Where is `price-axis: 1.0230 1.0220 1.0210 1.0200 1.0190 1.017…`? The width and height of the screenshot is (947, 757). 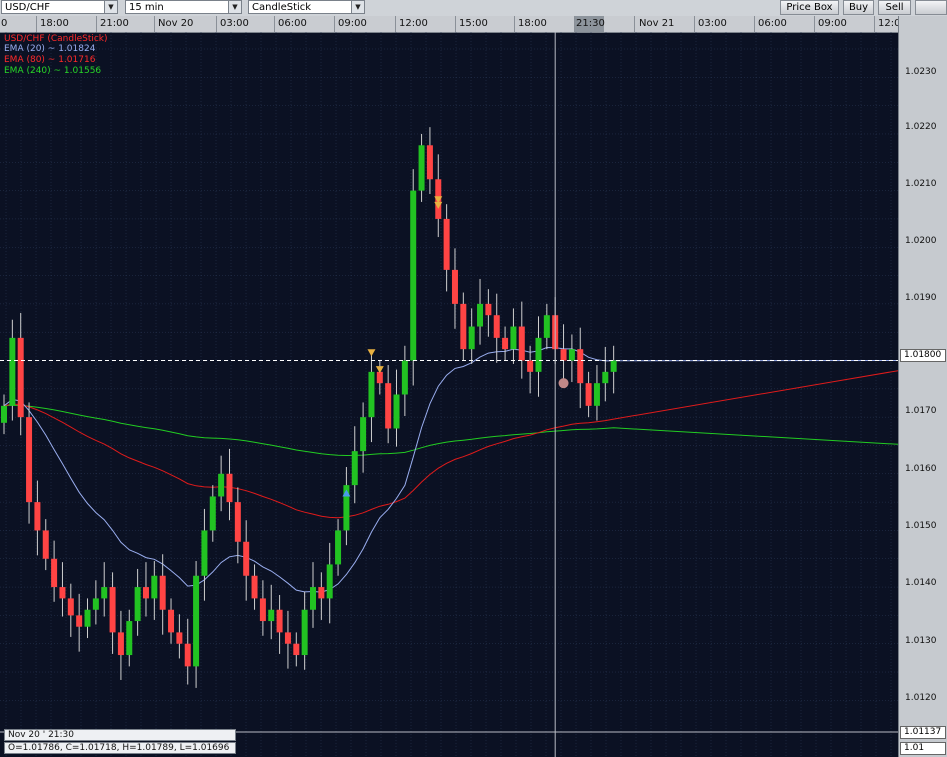
price-axis: 1.0230 1.0220 1.0210 1.0200 1.0190 1.017… is located at coordinates (922, 386).